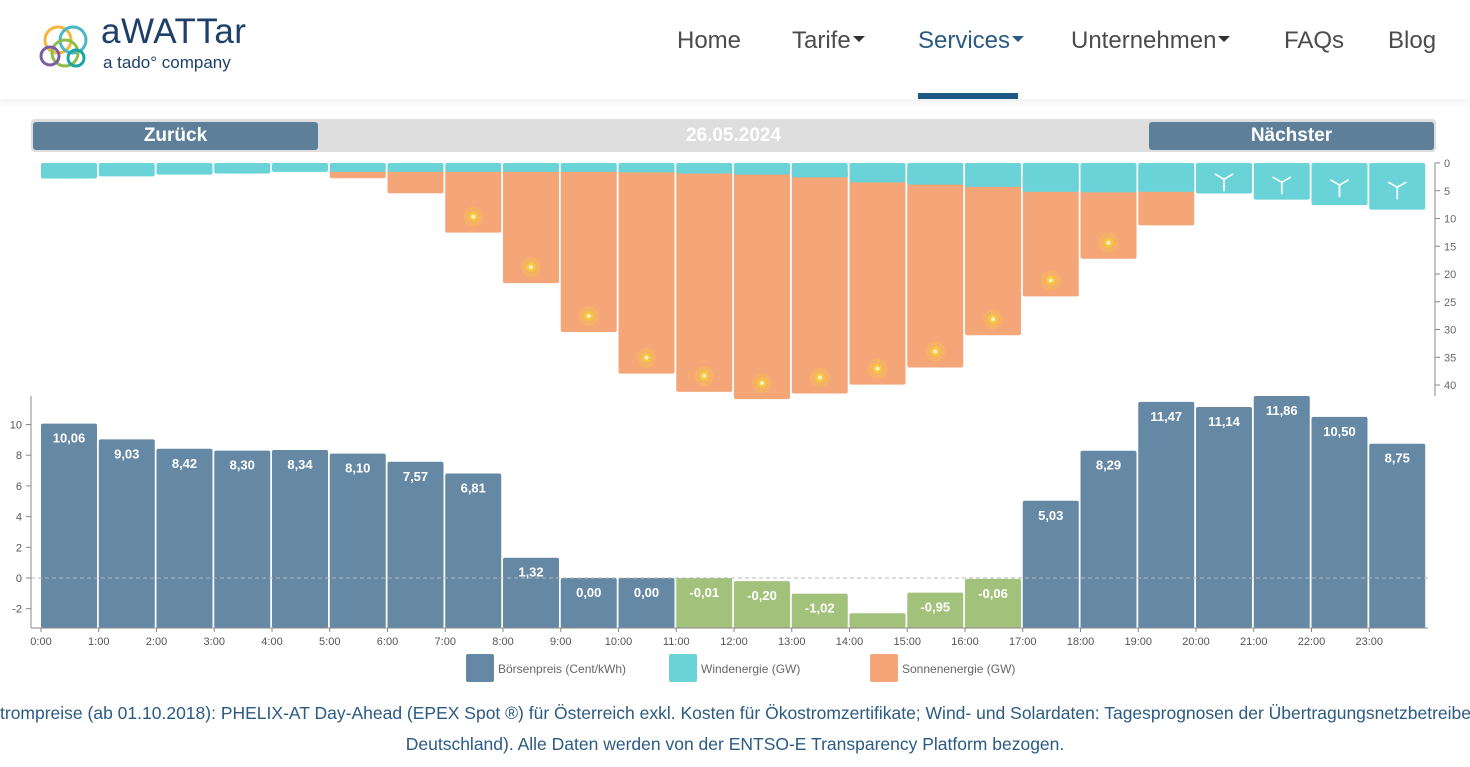 This screenshot has height=767, width=1470. Describe the element at coordinates (971, 43) in the screenshot. I see `nav-services: Services` at that location.